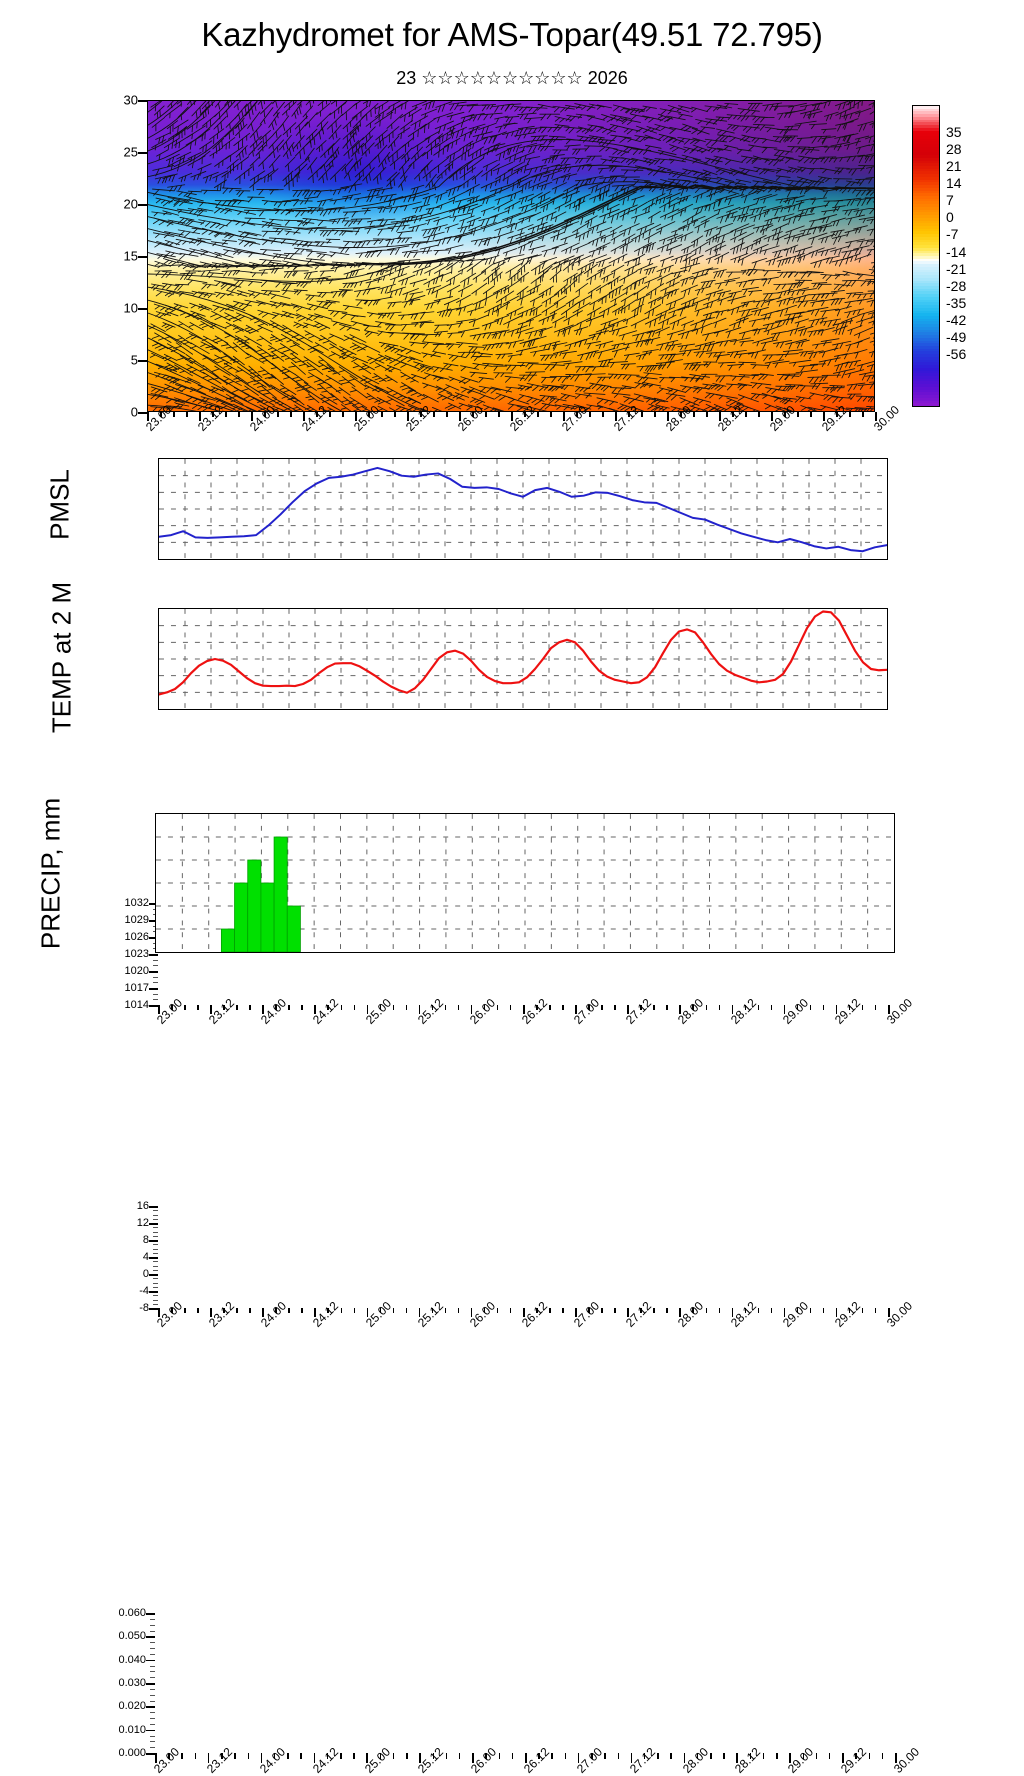 This screenshot has height=1776, width=1024. Describe the element at coordinates (125, 1613) in the screenshot. I see `y-tick-label: 0.060` at that location.